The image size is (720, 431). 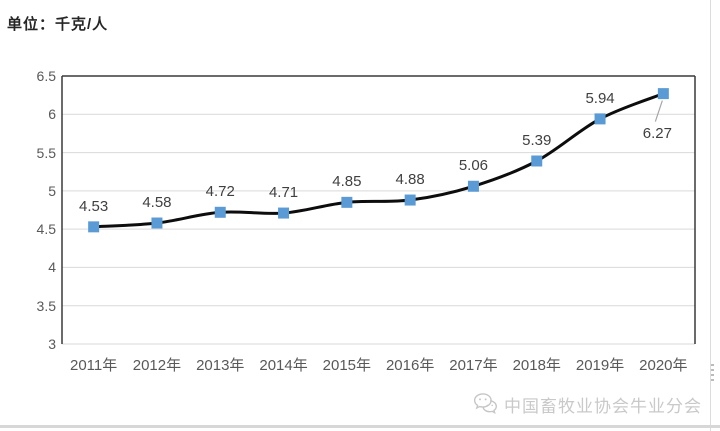 What do you see at coordinates (663, 365) in the screenshot?
I see `x-axis-tick-label: 2020年` at bounding box center [663, 365].